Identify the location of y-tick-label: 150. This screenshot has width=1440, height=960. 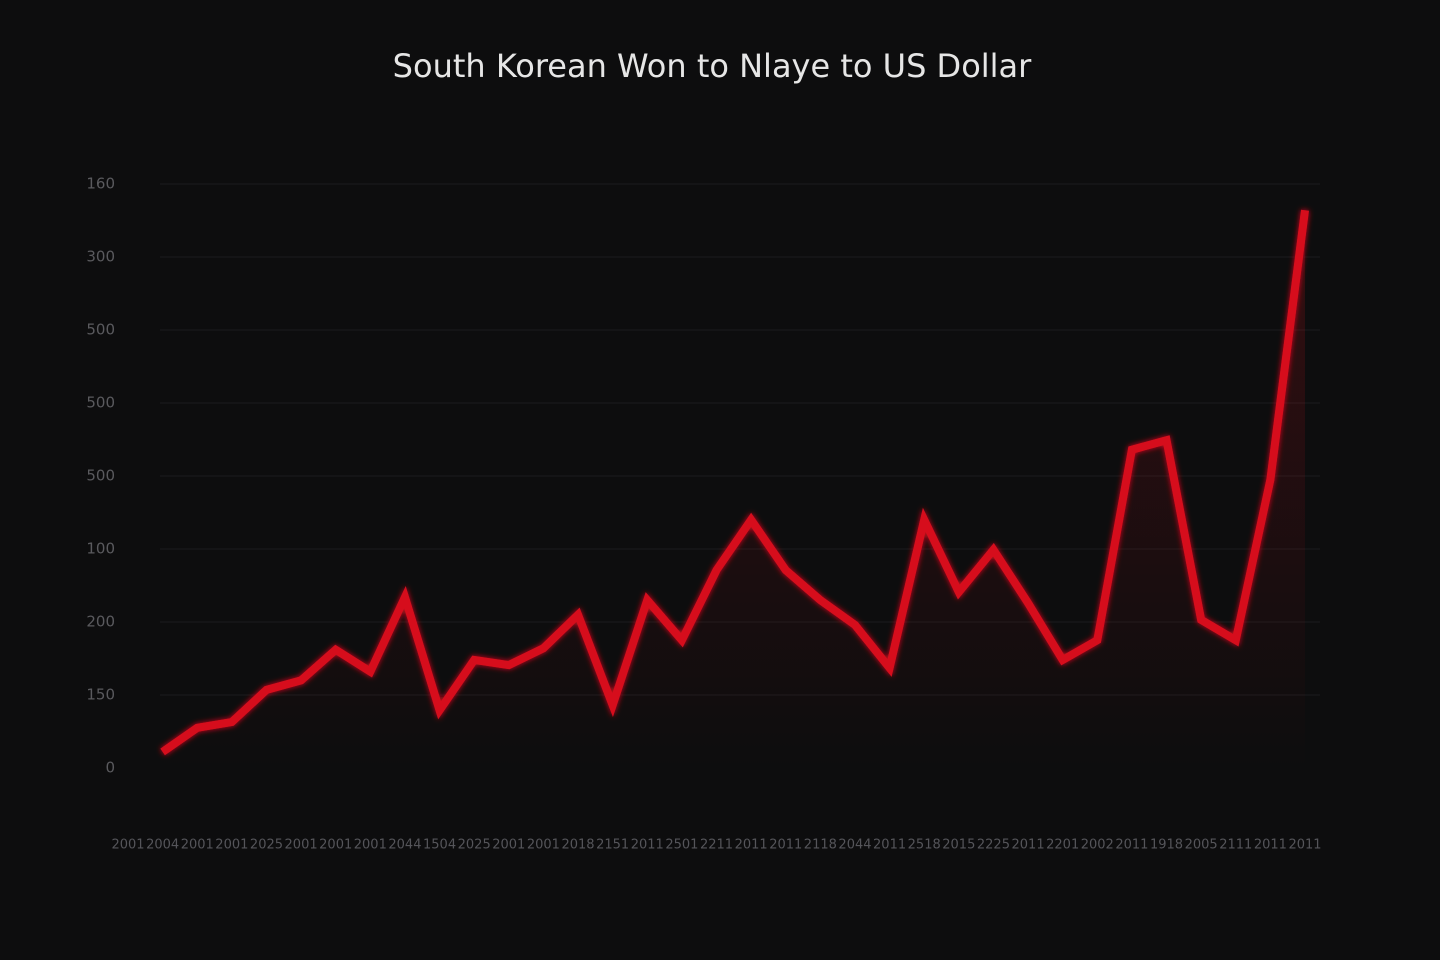
(100, 695).